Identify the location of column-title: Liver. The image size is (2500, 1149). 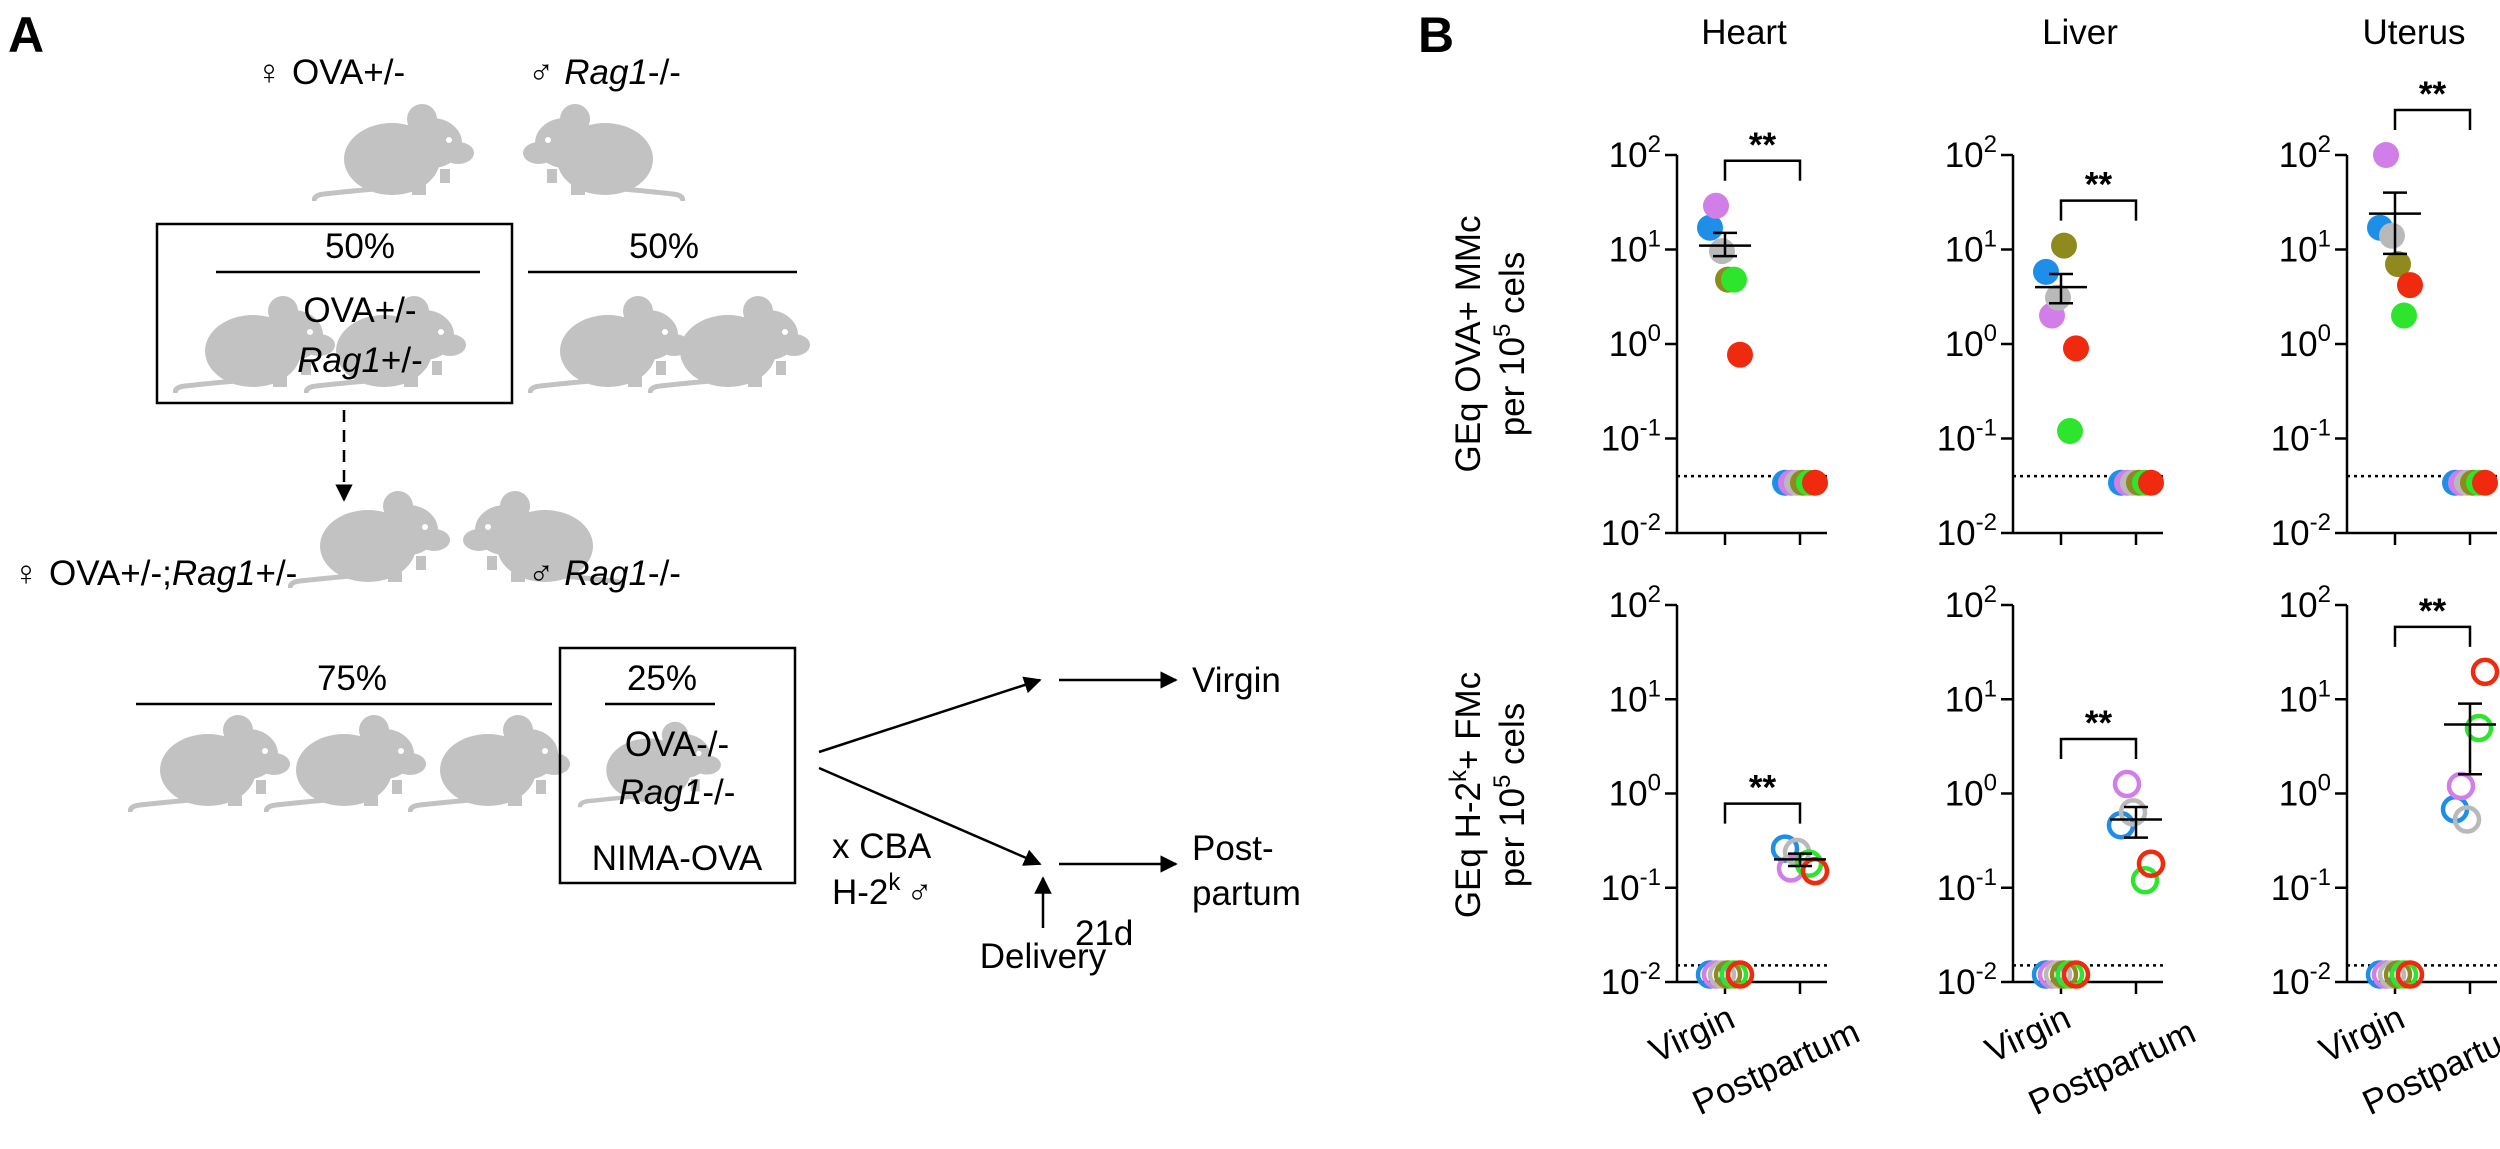
(2080, 32).